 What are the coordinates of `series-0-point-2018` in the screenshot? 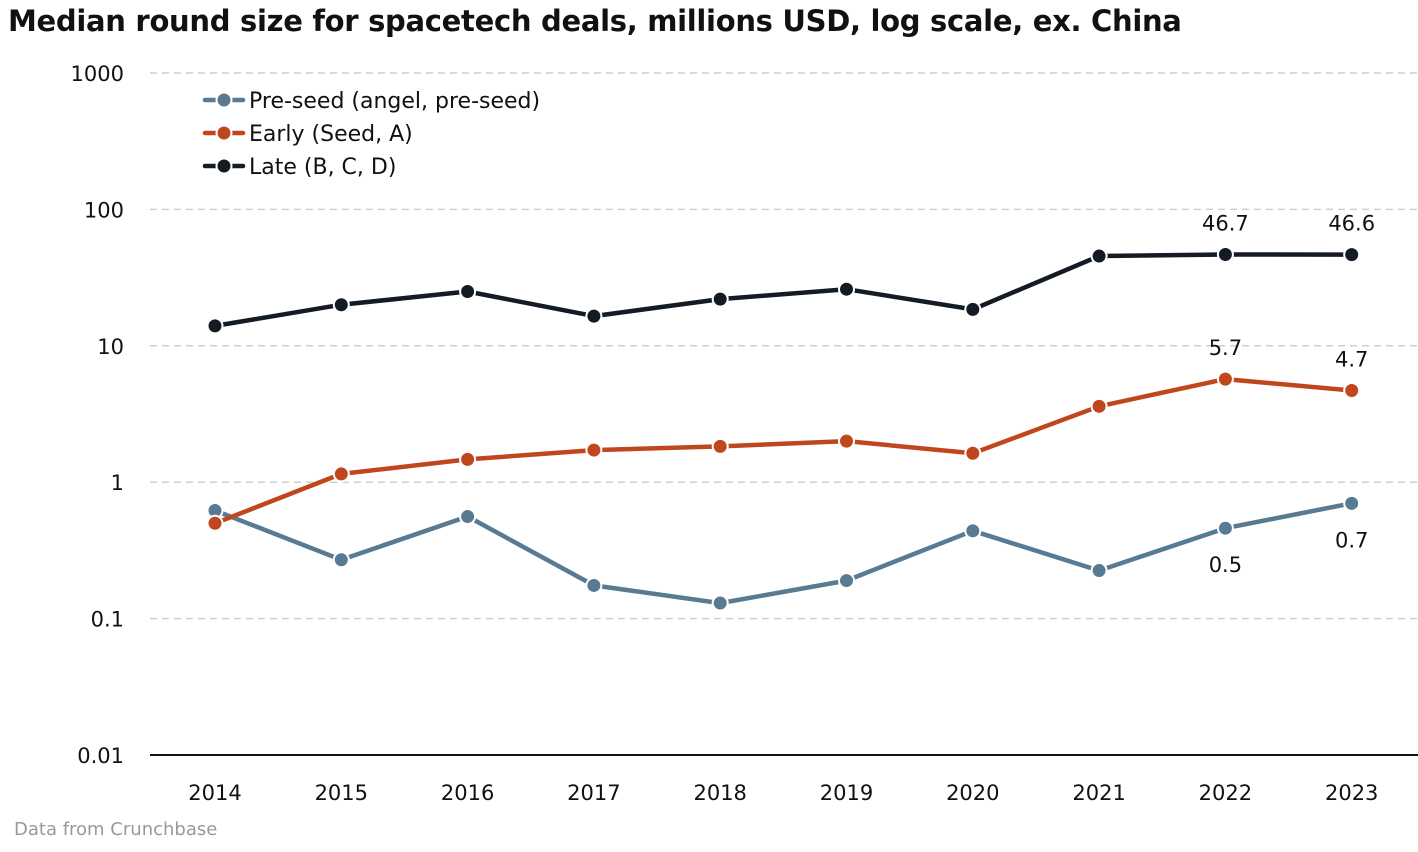 It's located at (720, 603).